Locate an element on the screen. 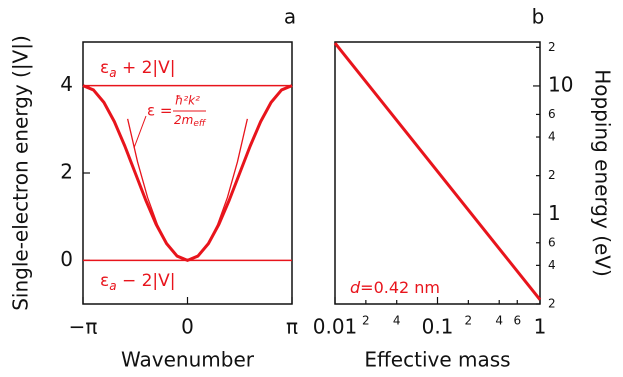  annotation-part: =0.42 nm is located at coordinates (400, 287).